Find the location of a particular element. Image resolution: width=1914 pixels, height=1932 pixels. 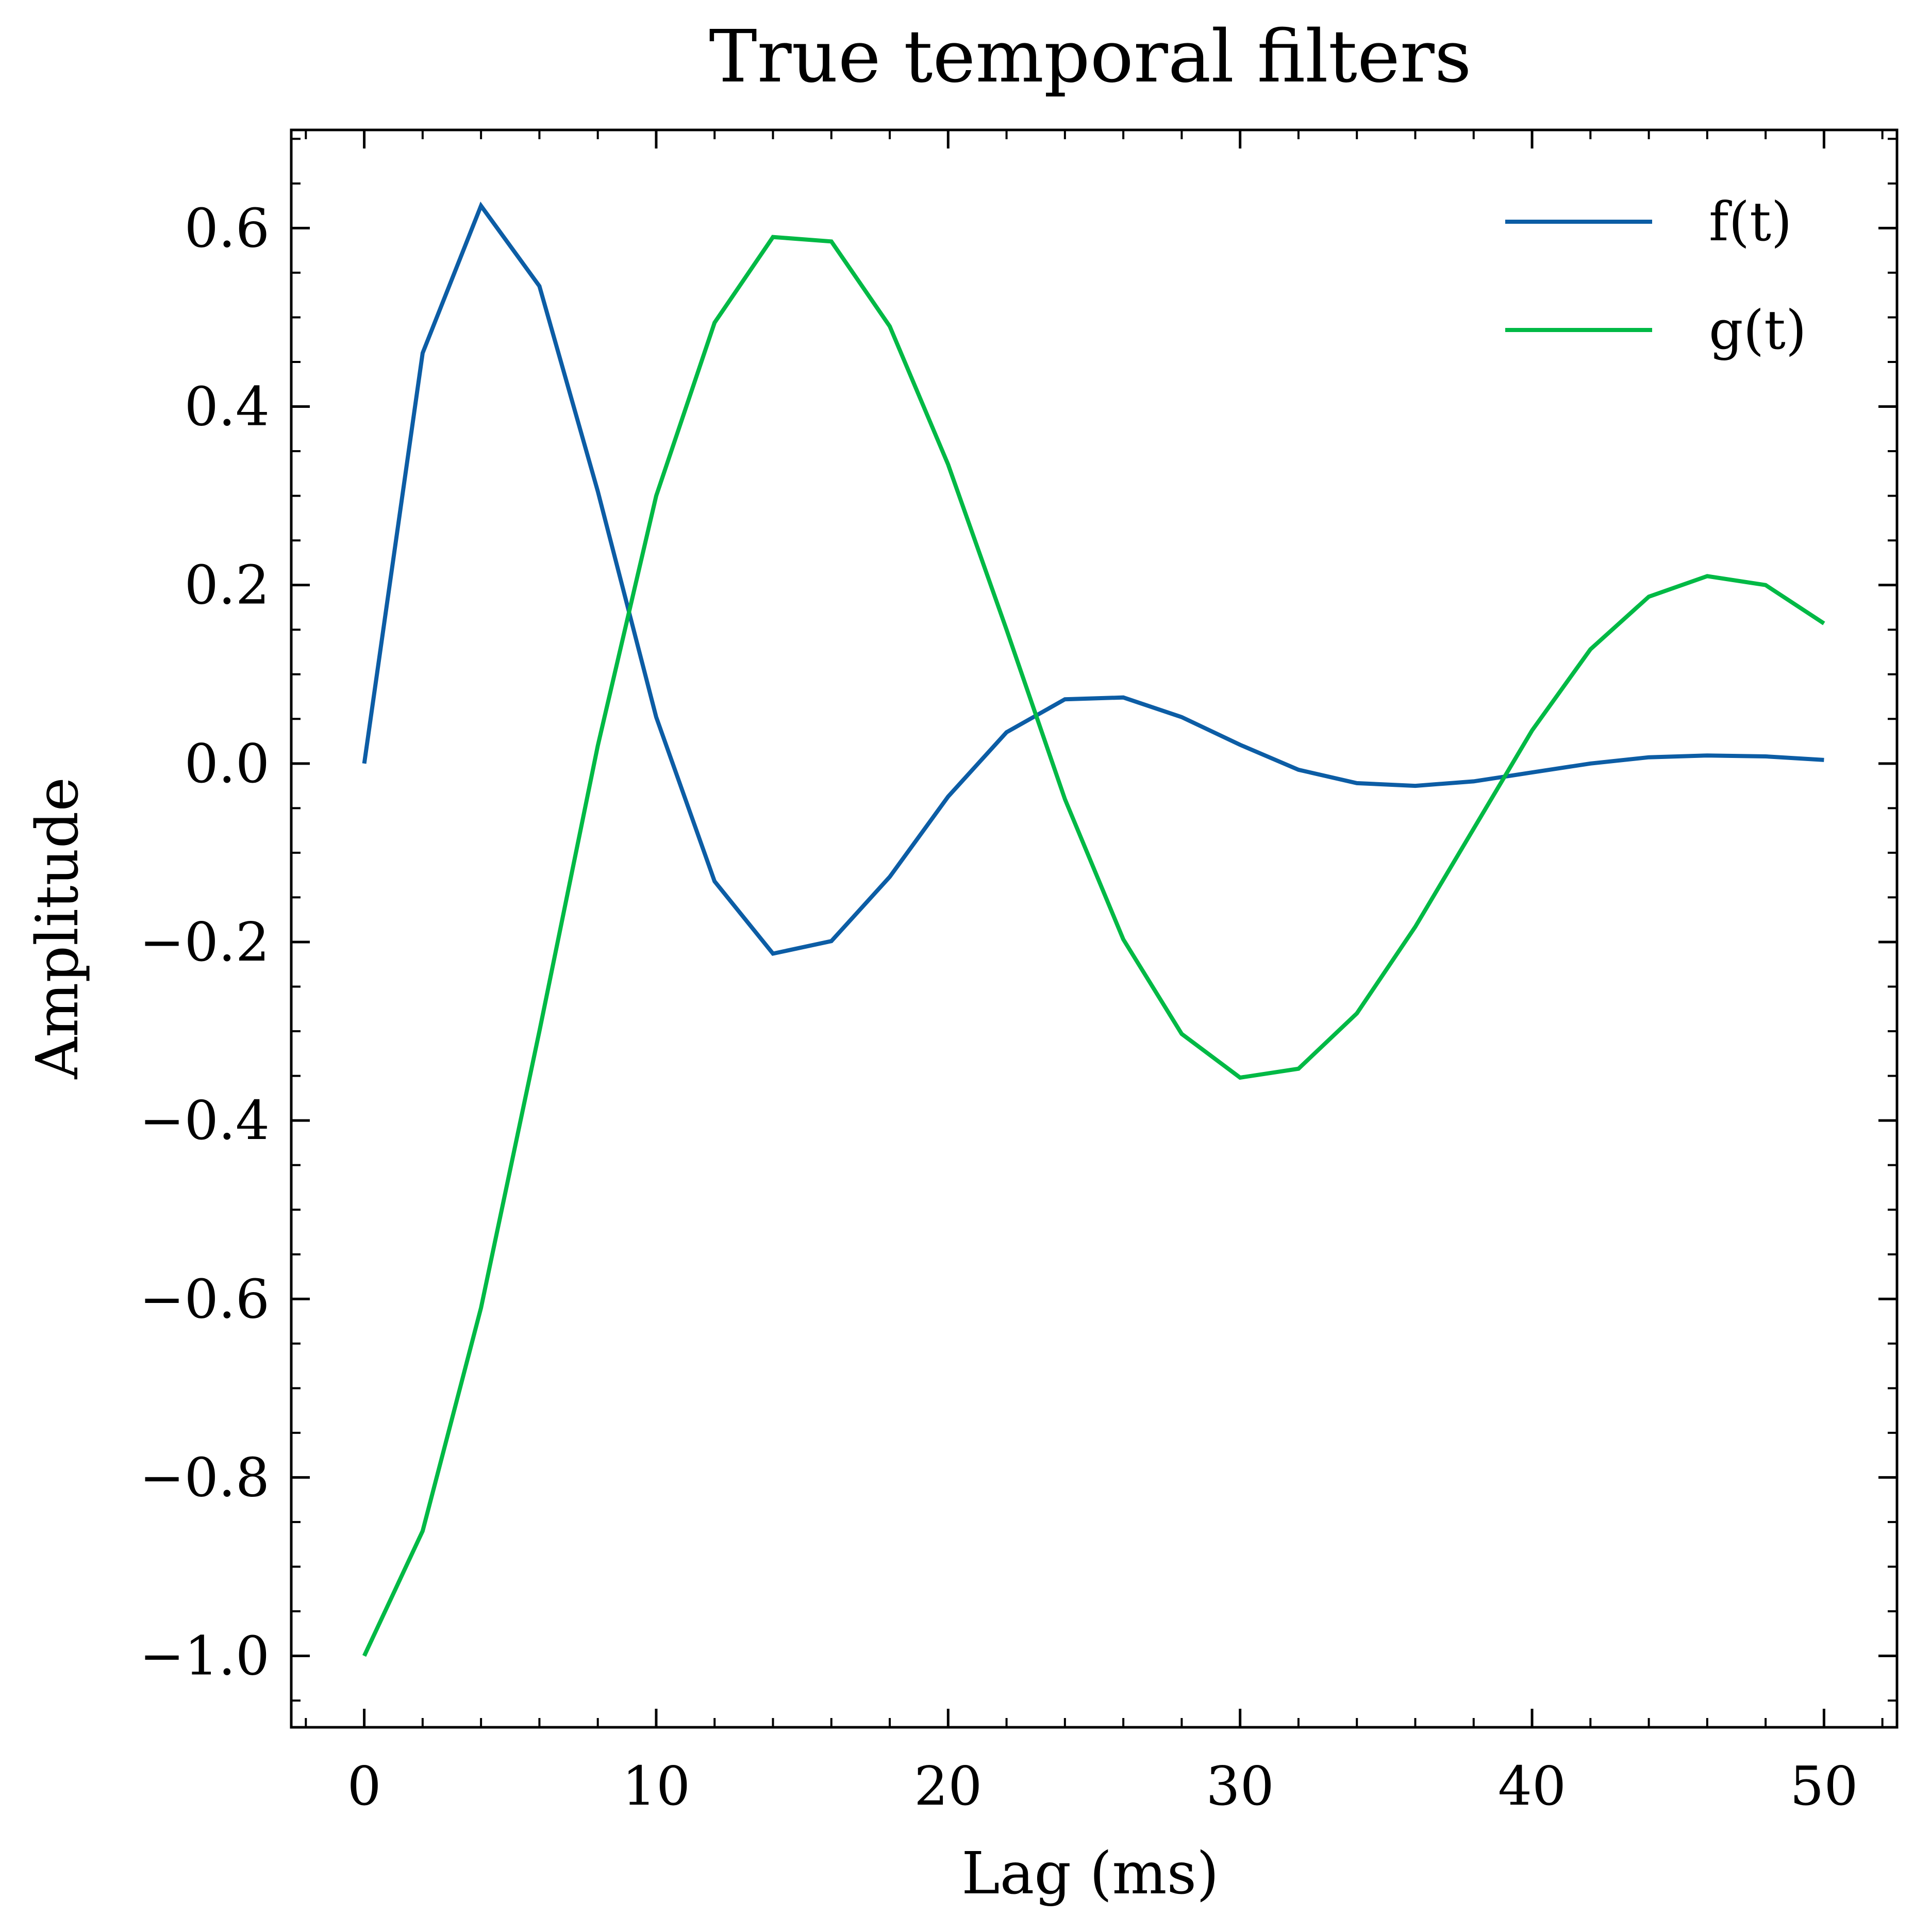

legend: f(t) g(t) is located at coordinates (1656, 276).